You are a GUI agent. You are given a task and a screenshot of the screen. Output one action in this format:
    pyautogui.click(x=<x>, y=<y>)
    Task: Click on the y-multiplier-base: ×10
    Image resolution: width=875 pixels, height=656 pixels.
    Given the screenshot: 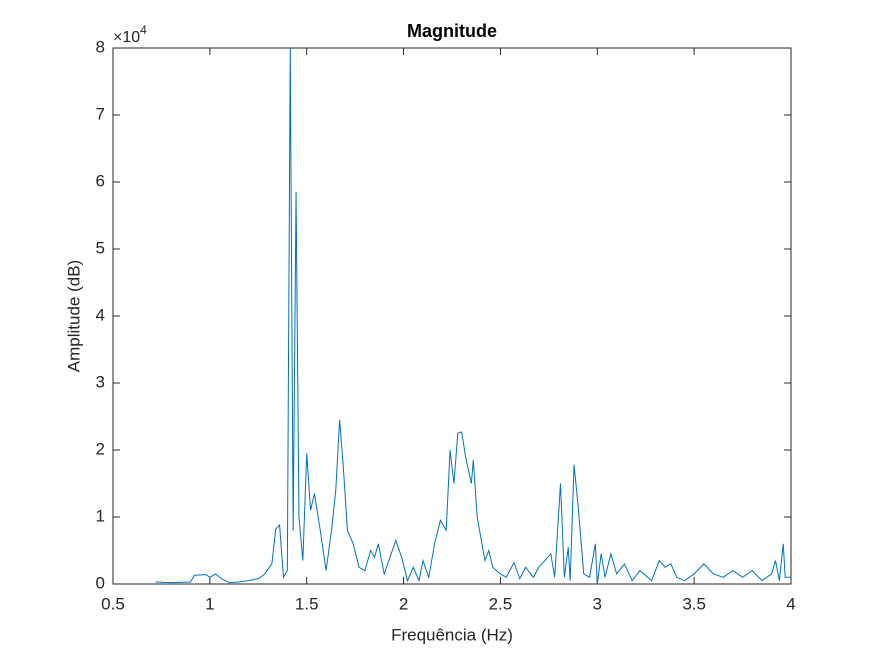 What is the action you would take?
    pyautogui.click(x=126, y=37)
    